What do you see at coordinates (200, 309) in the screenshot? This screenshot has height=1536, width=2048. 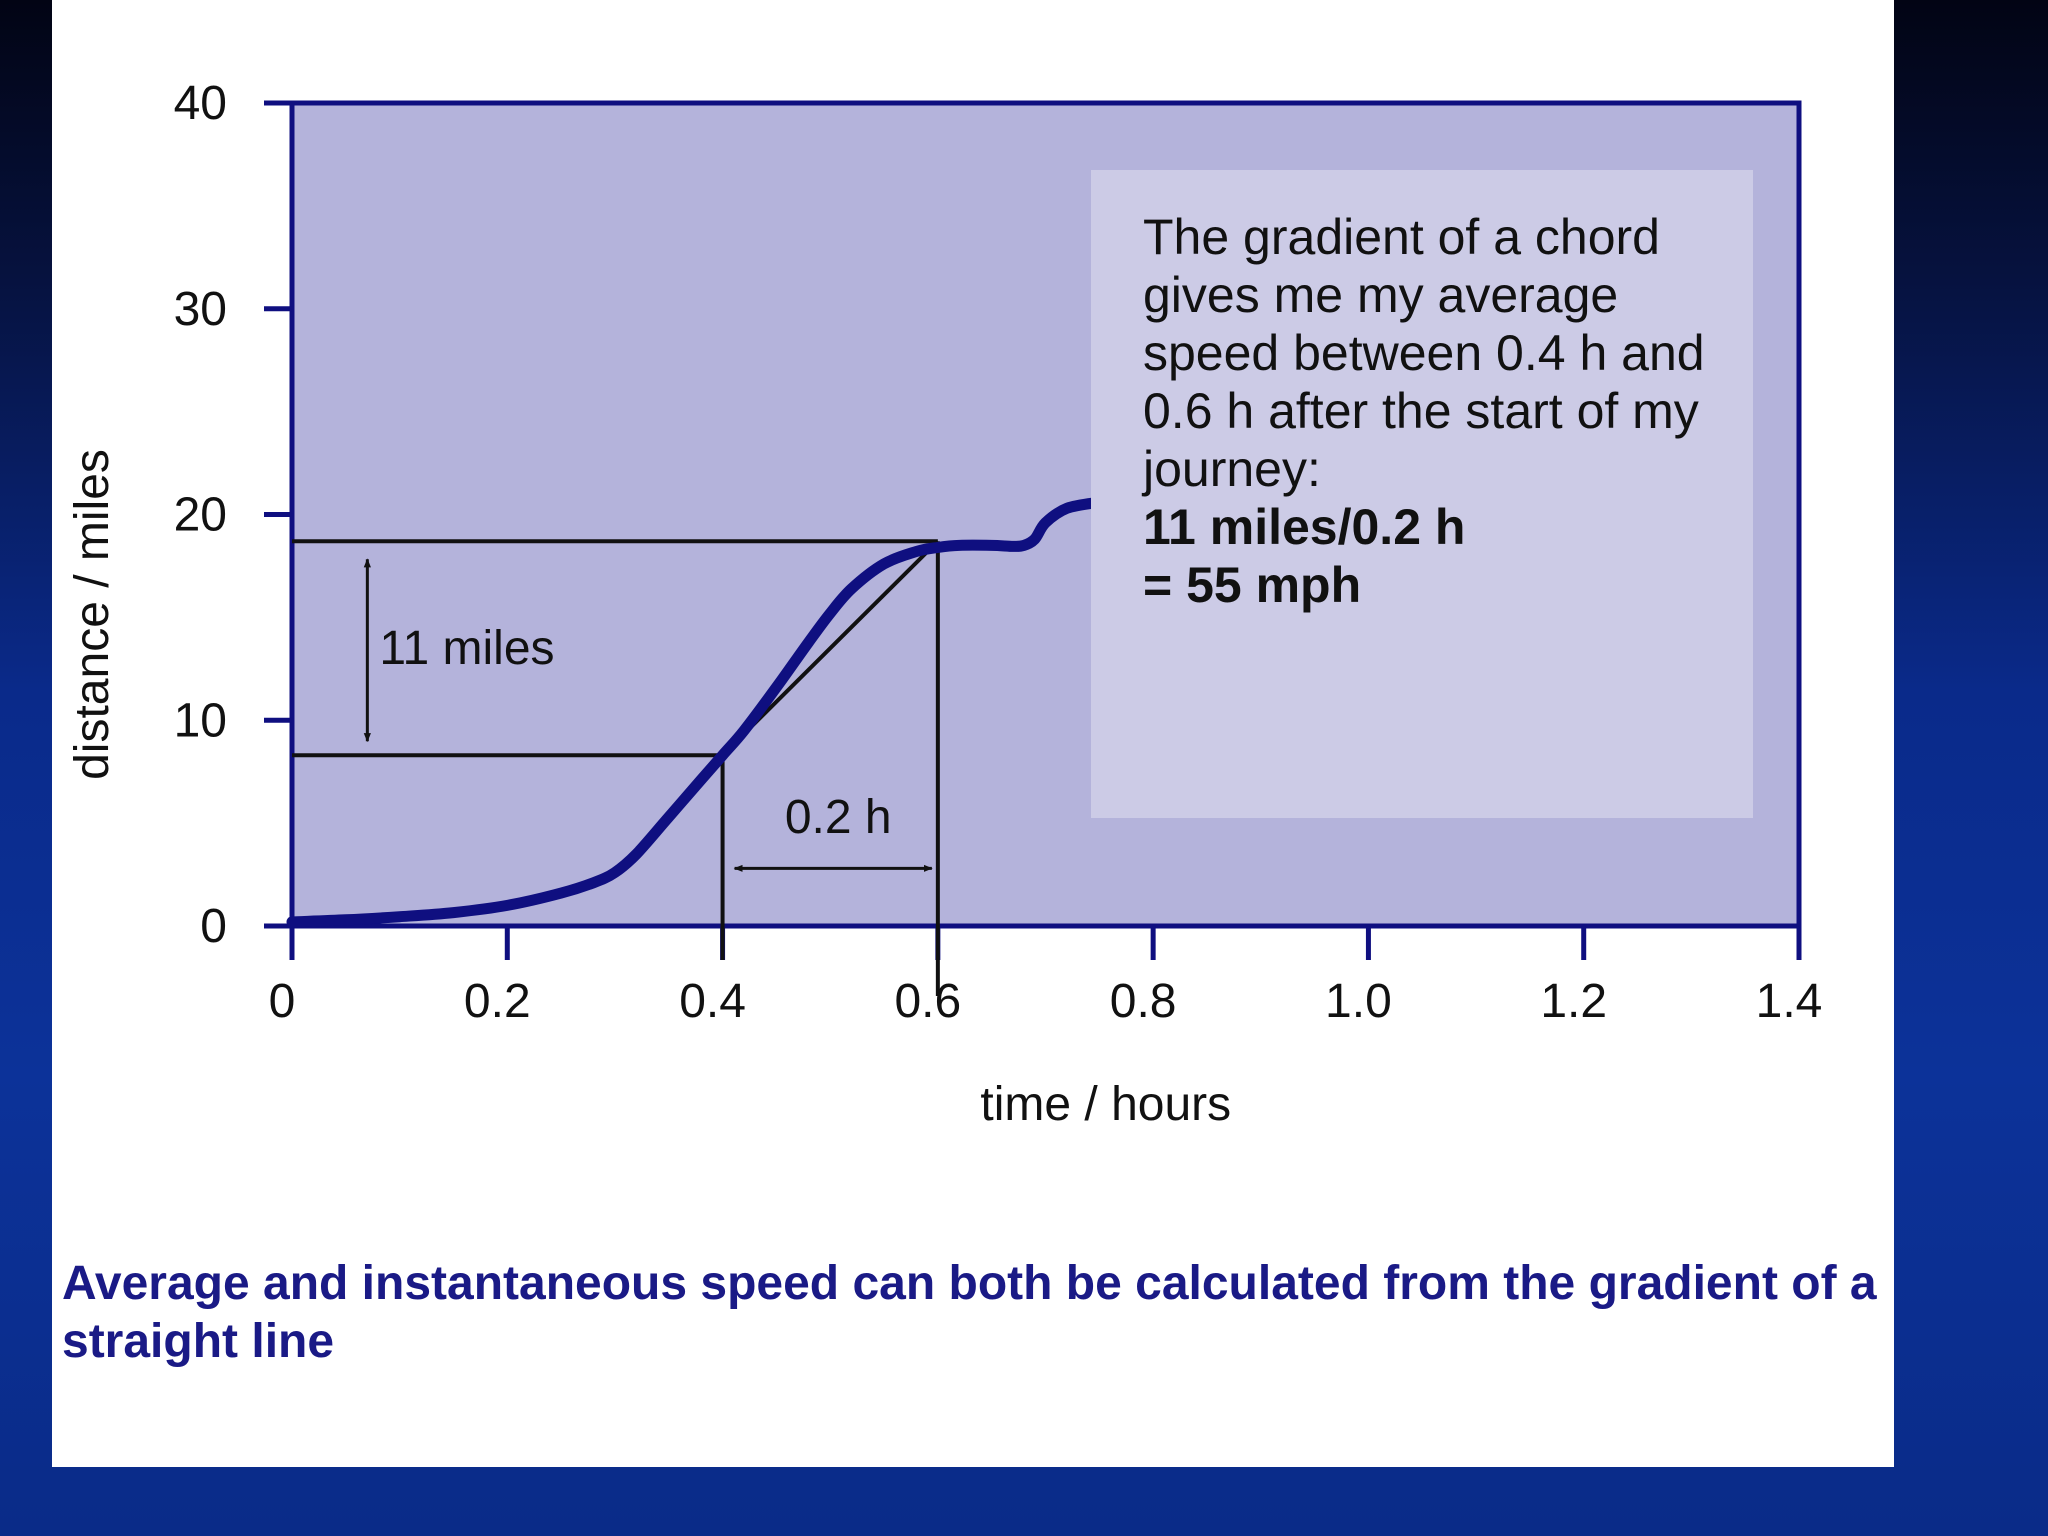 I see `y-tick-label: 30` at bounding box center [200, 309].